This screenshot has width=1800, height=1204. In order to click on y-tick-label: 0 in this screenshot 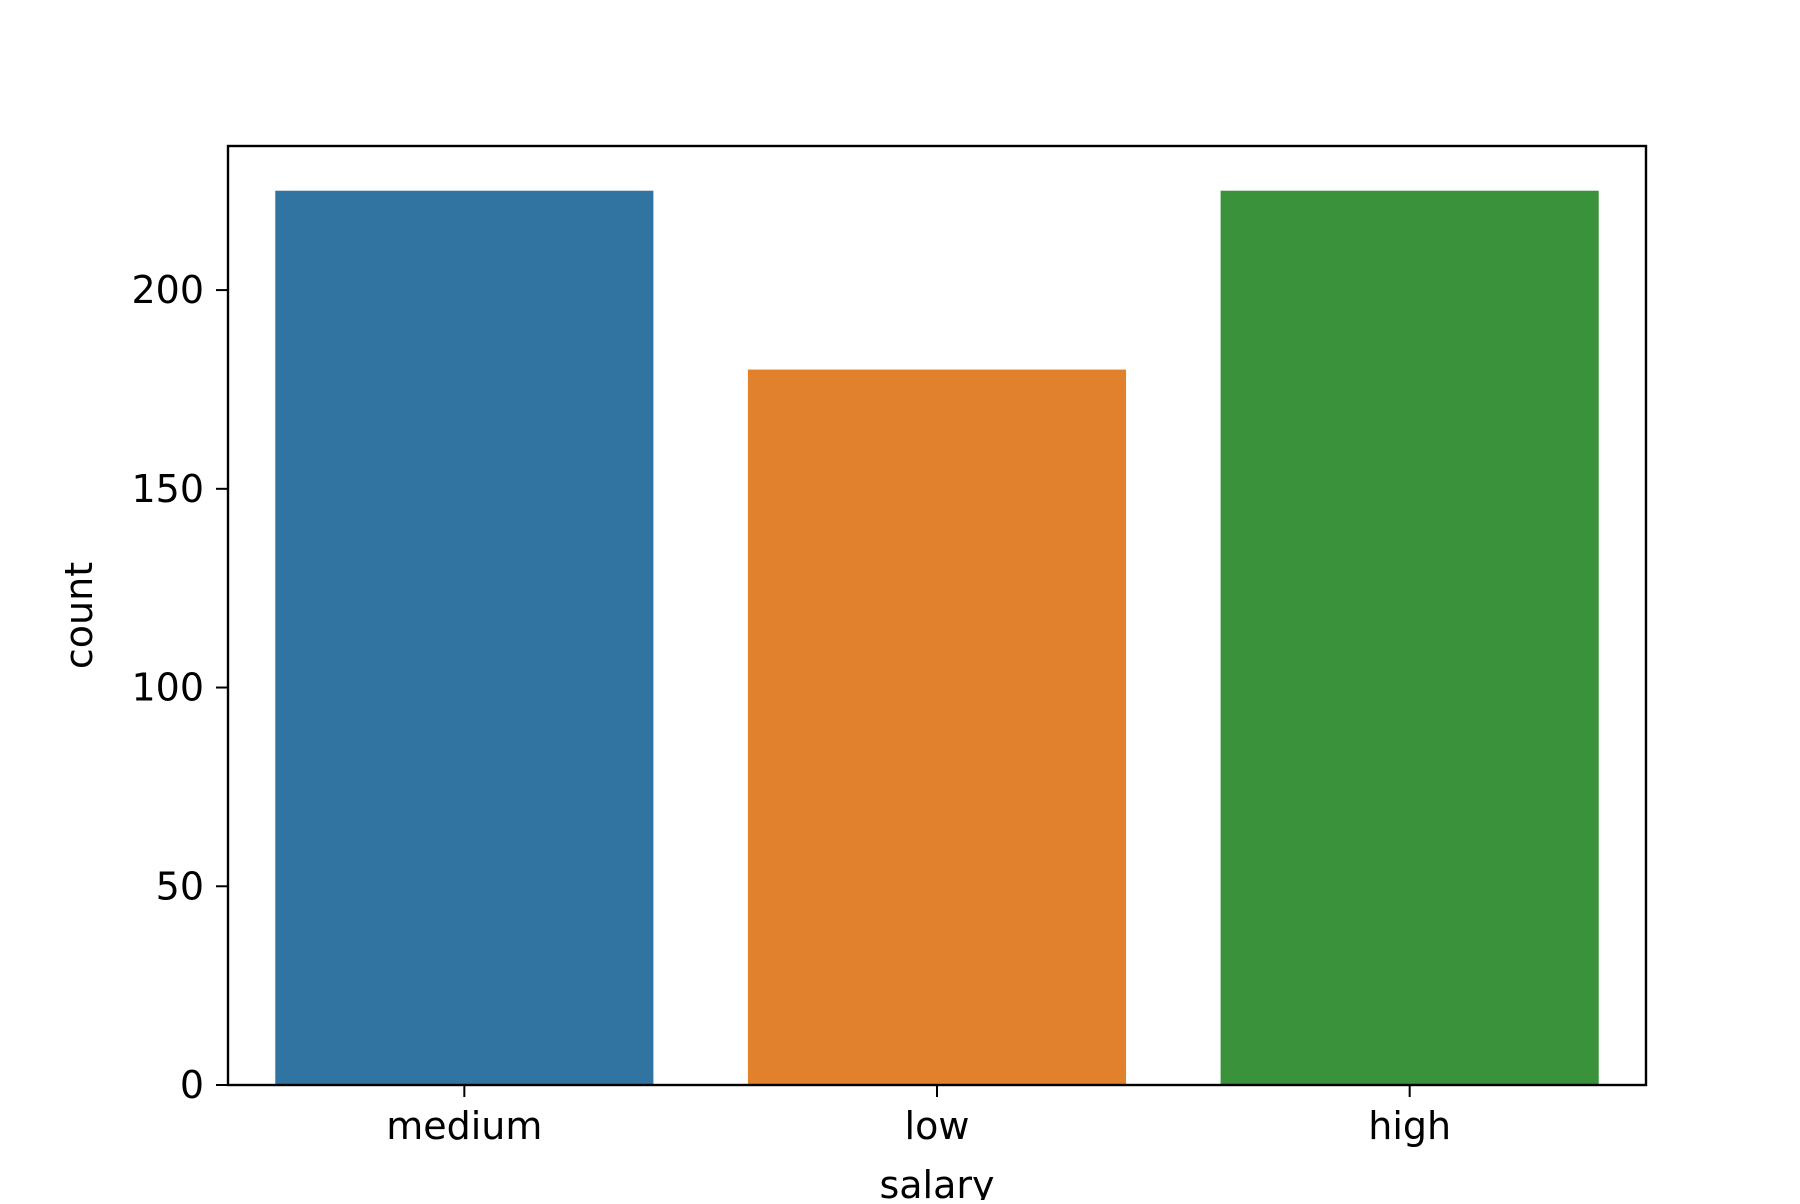, I will do `click(192, 1085)`.